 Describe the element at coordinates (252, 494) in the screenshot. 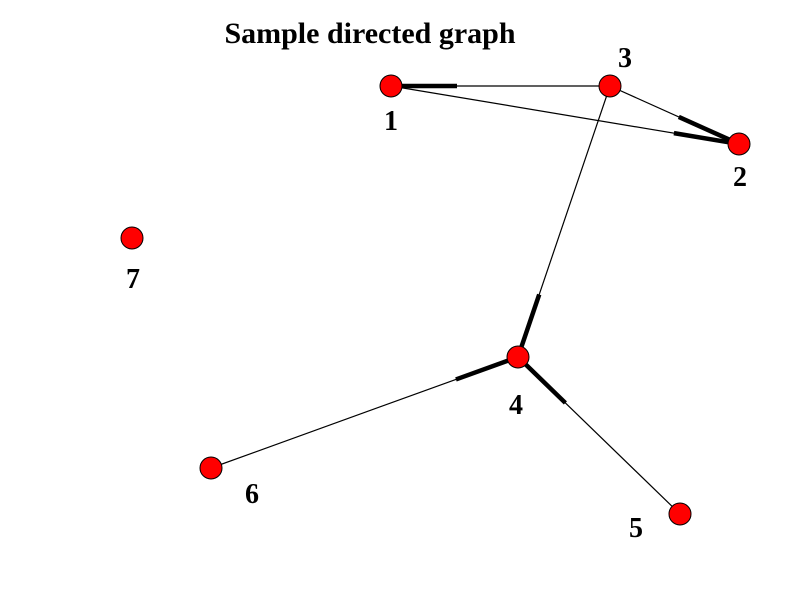

I see `node-label-6: 6` at that location.